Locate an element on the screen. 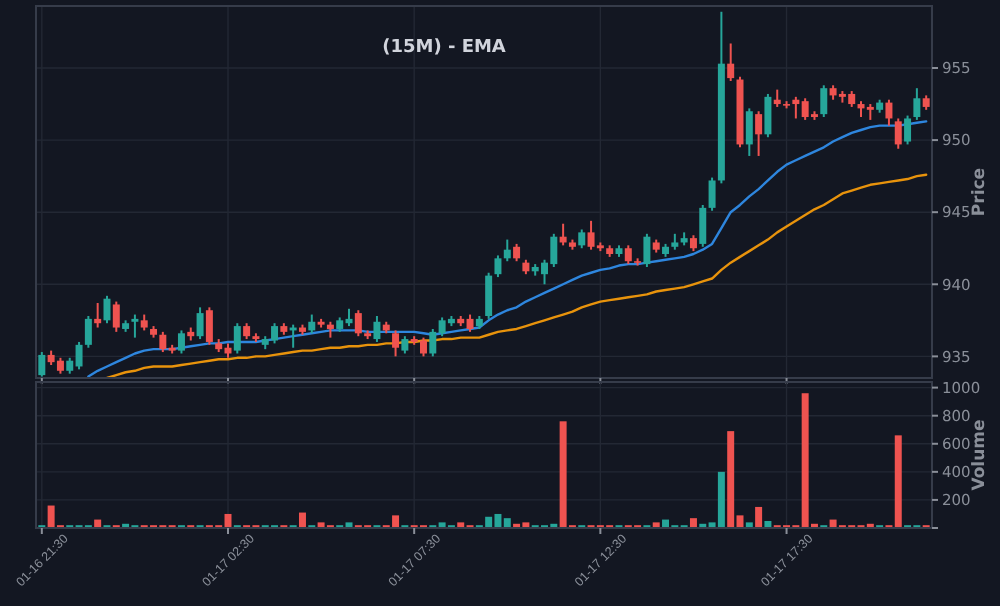  text: (15M) - EMA is located at coordinates (444, 48).